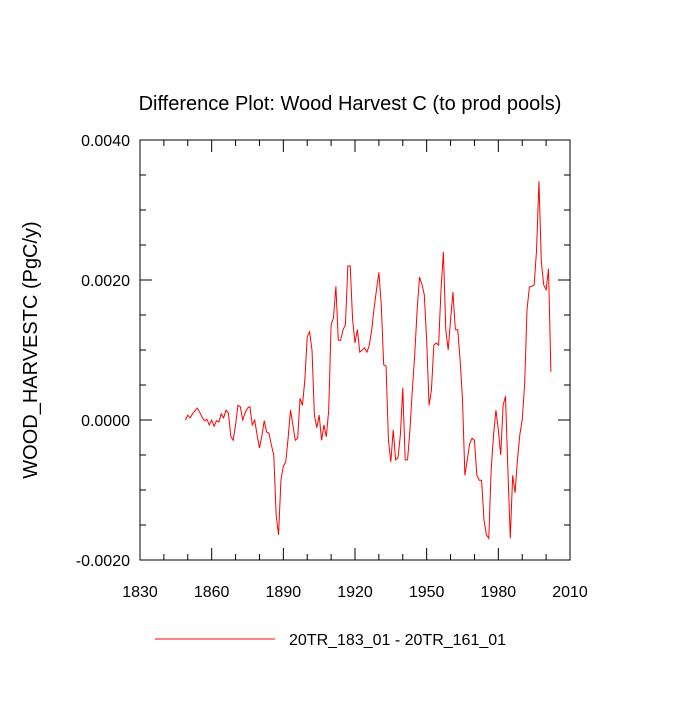 The image size is (700, 705). Describe the element at coordinates (31, 349) in the screenshot. I see `y-axis-label: WOOD_HARVESTC (PgC/y)` at that location.